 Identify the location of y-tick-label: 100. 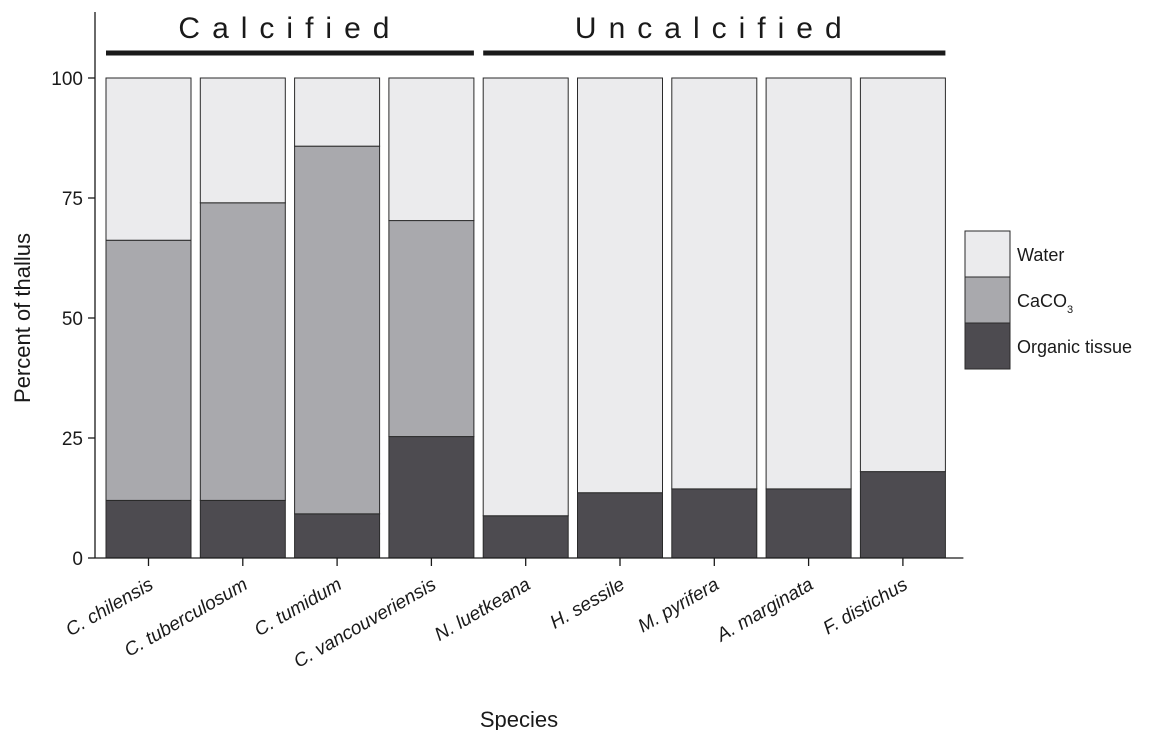
(67, 79).